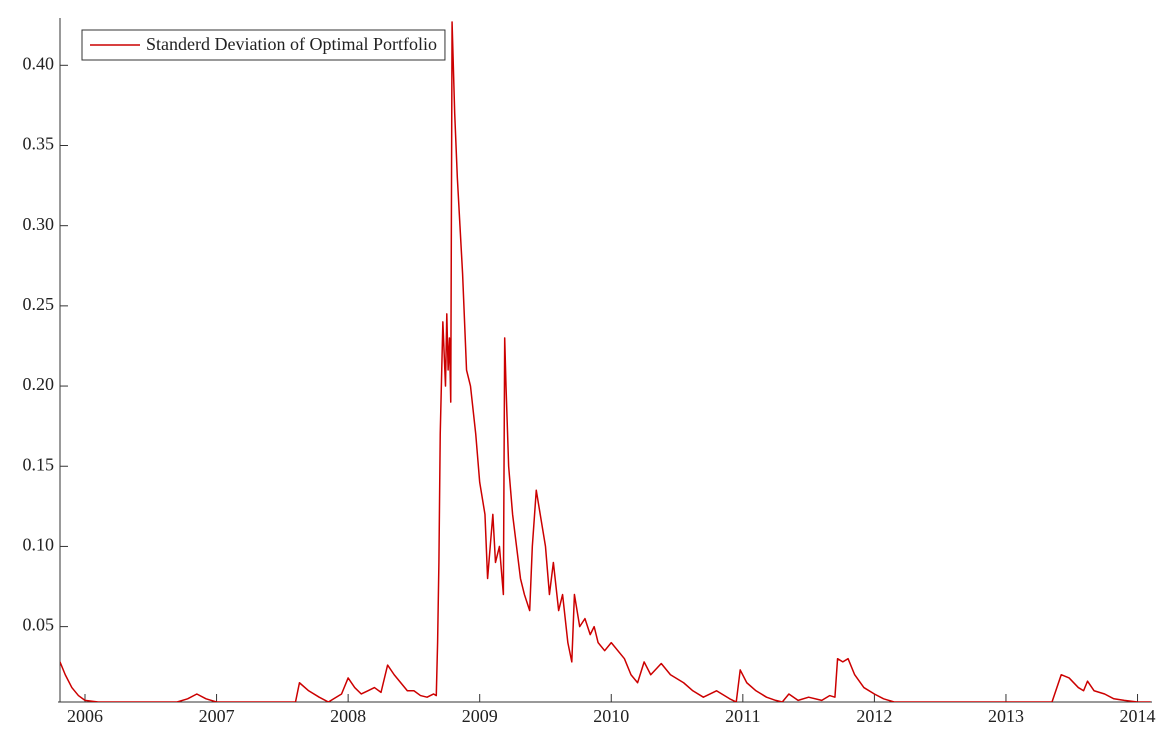 The width and height of the screenshot is (1156, 730). I want to click on x-tick-label: 2007, so click(217, 716).